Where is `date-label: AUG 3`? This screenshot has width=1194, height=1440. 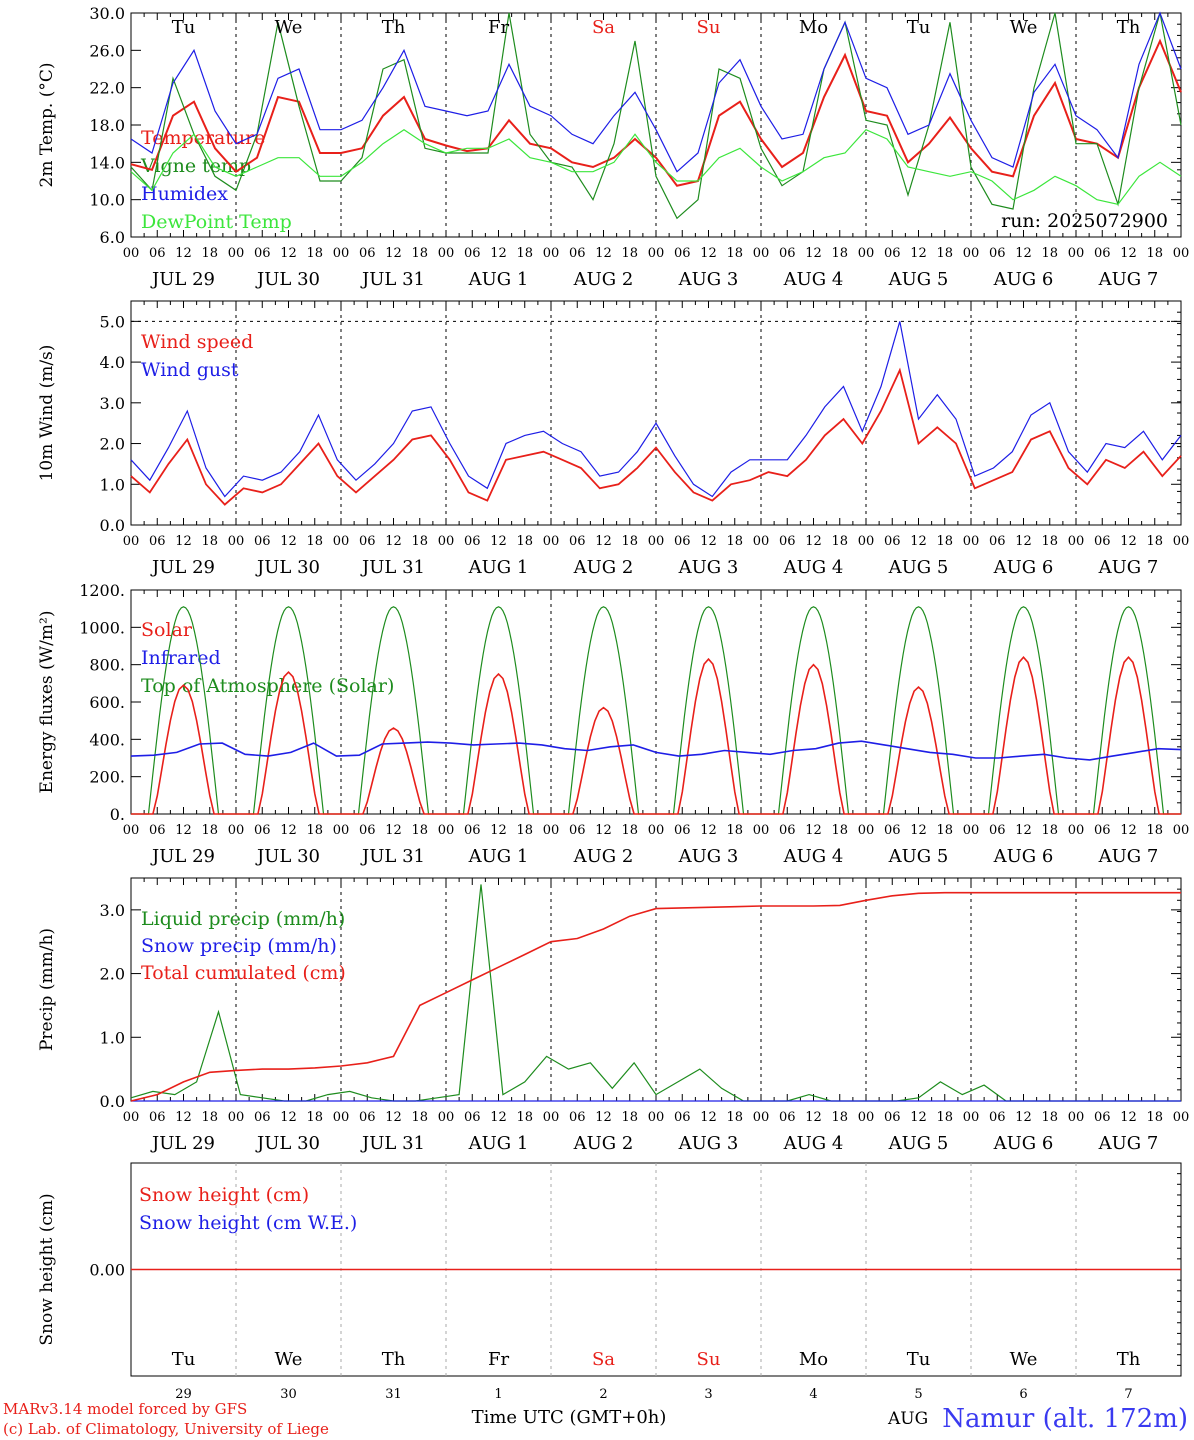
date-label: AUG 3 is located at coordinates (708, 567).